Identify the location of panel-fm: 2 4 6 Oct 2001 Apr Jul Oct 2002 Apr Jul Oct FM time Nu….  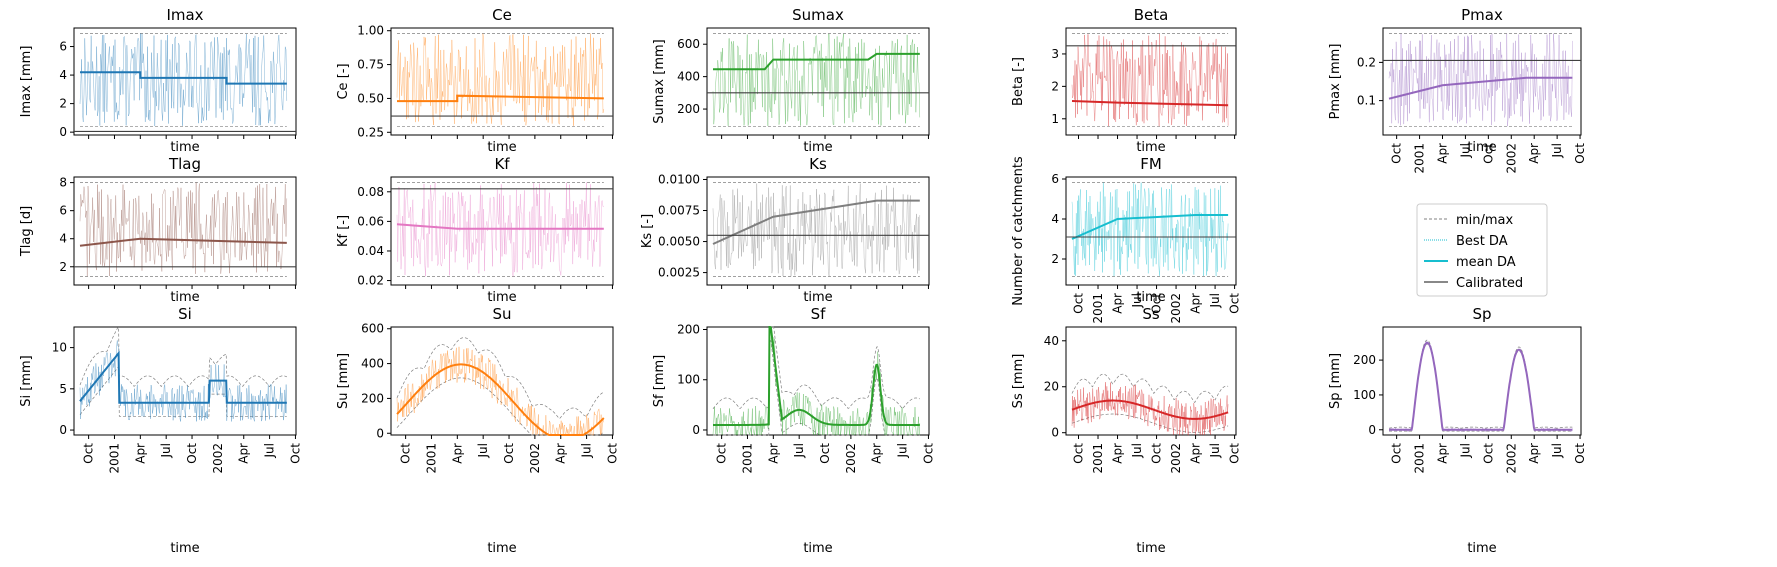
(1126, 239).